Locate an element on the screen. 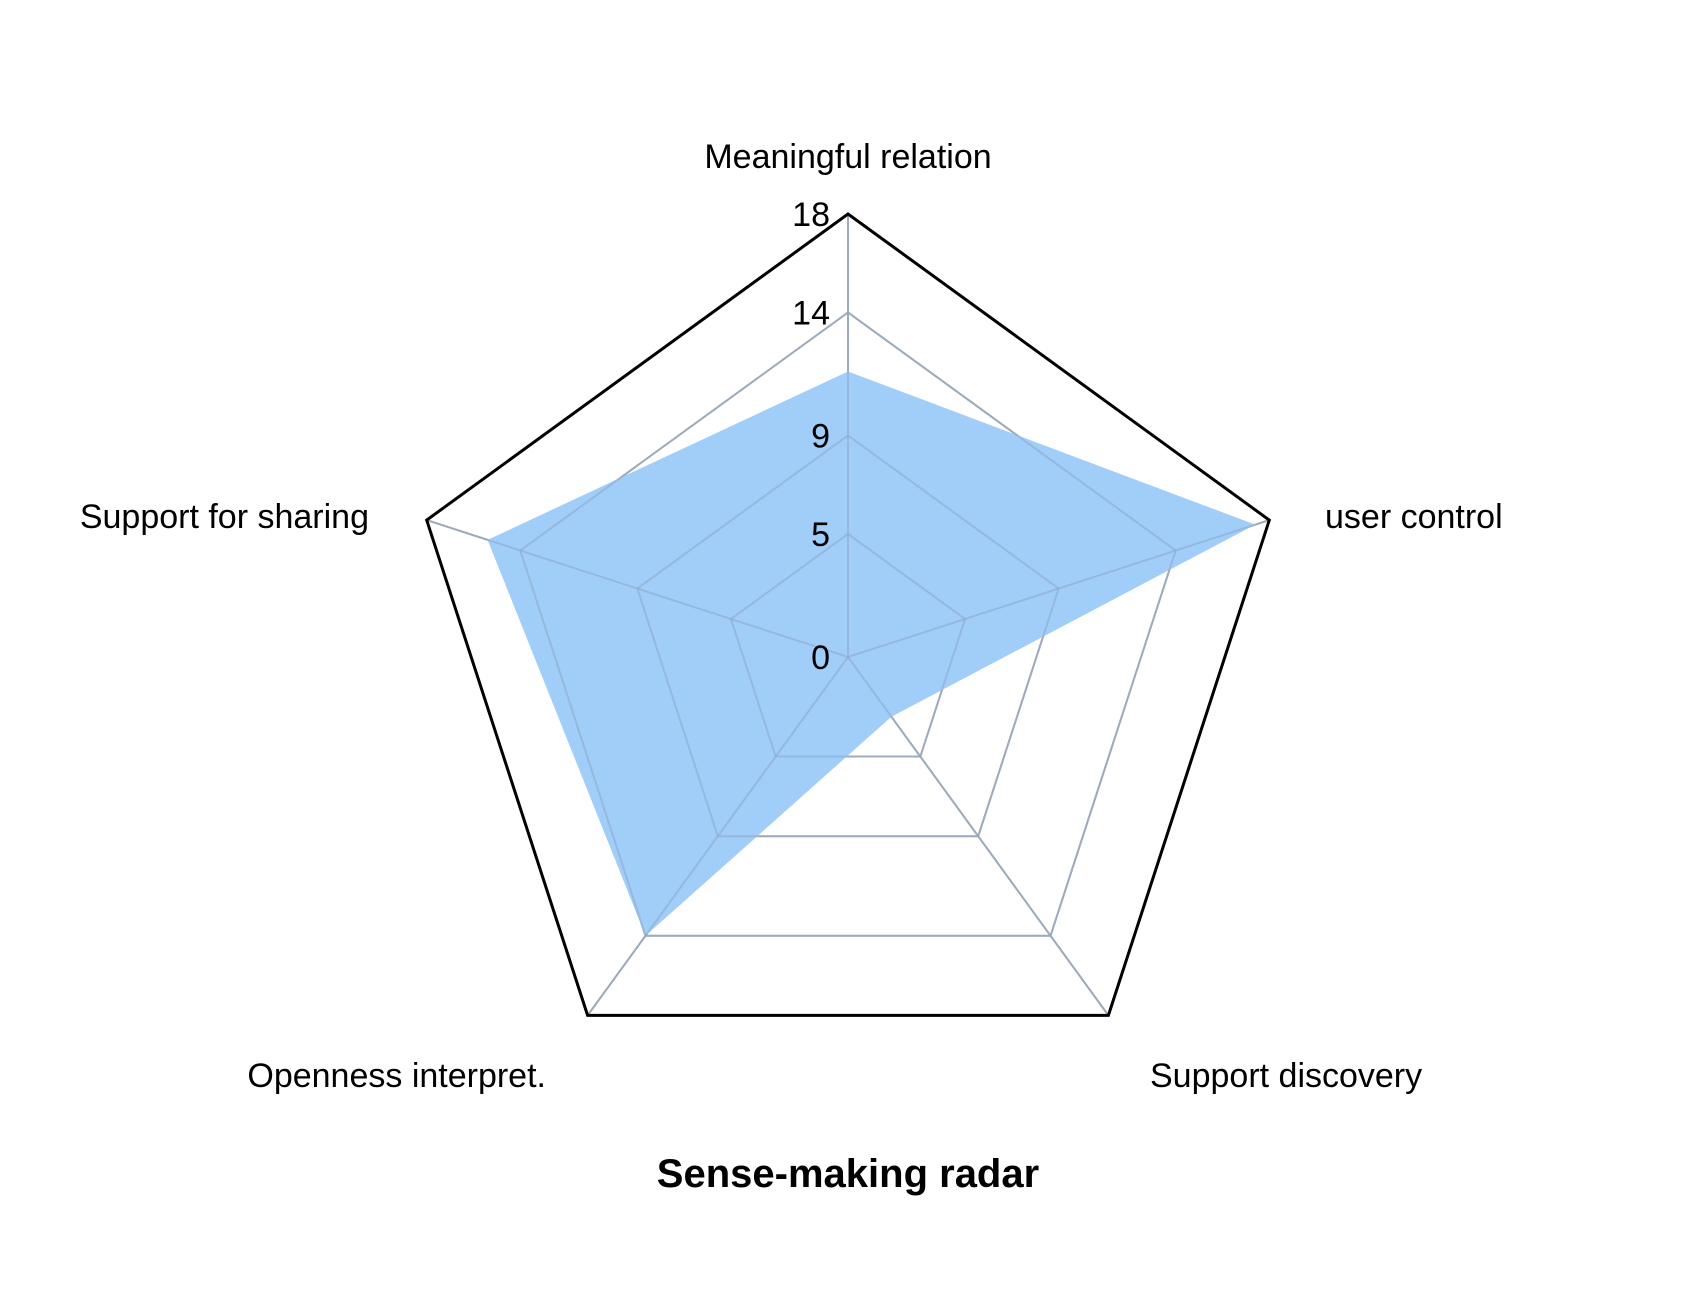 Image resolution: width=1686 pixels, height=1316 pixels. axis-label-support-for-sharing: Support for sharing is located at coordinates (224, 517).